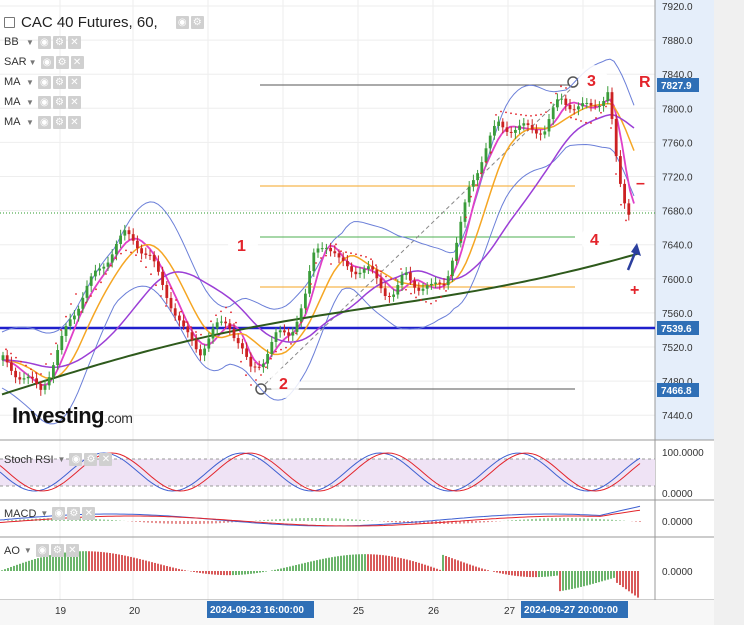  Describe the element at coordinates (50, 513) in the screenshot. I see `legend-macd: MACD ▼ ◉ ⚙ ✕` at that location.